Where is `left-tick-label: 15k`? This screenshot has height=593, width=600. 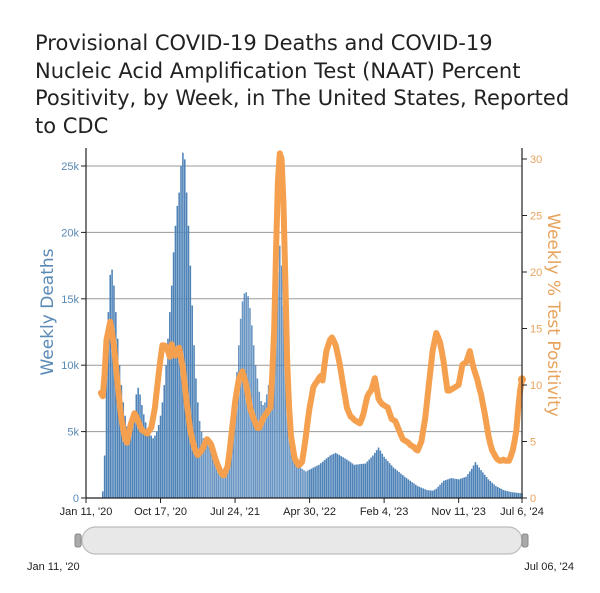 left-tick-label: 15k is located at coordinates (70, 300).